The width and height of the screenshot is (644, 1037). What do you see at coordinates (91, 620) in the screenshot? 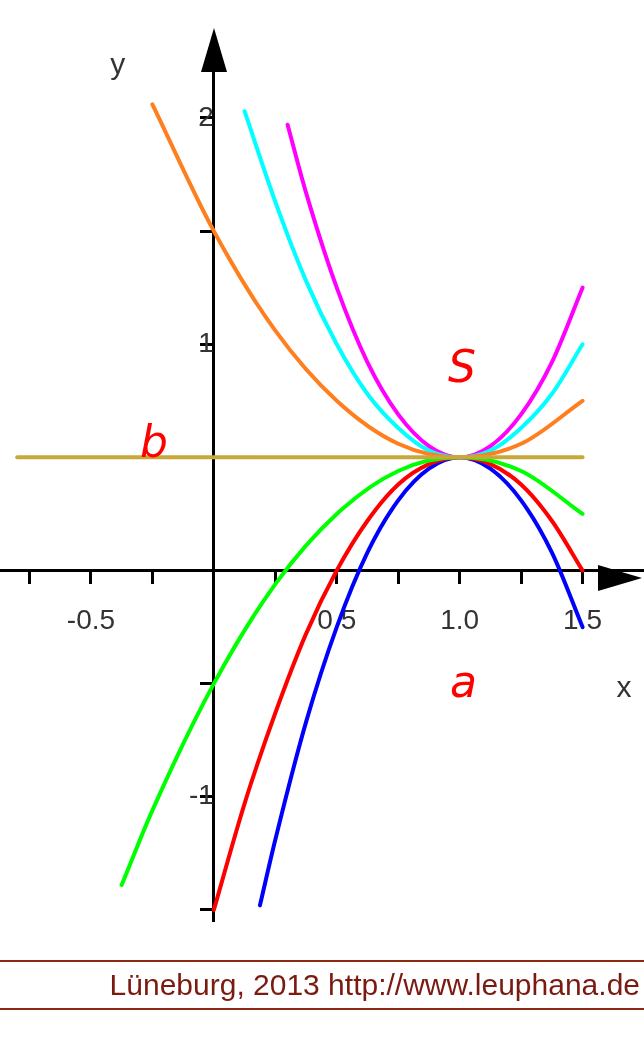
I see `x-tick-label: -0.5` at bounding box center [91, 620].